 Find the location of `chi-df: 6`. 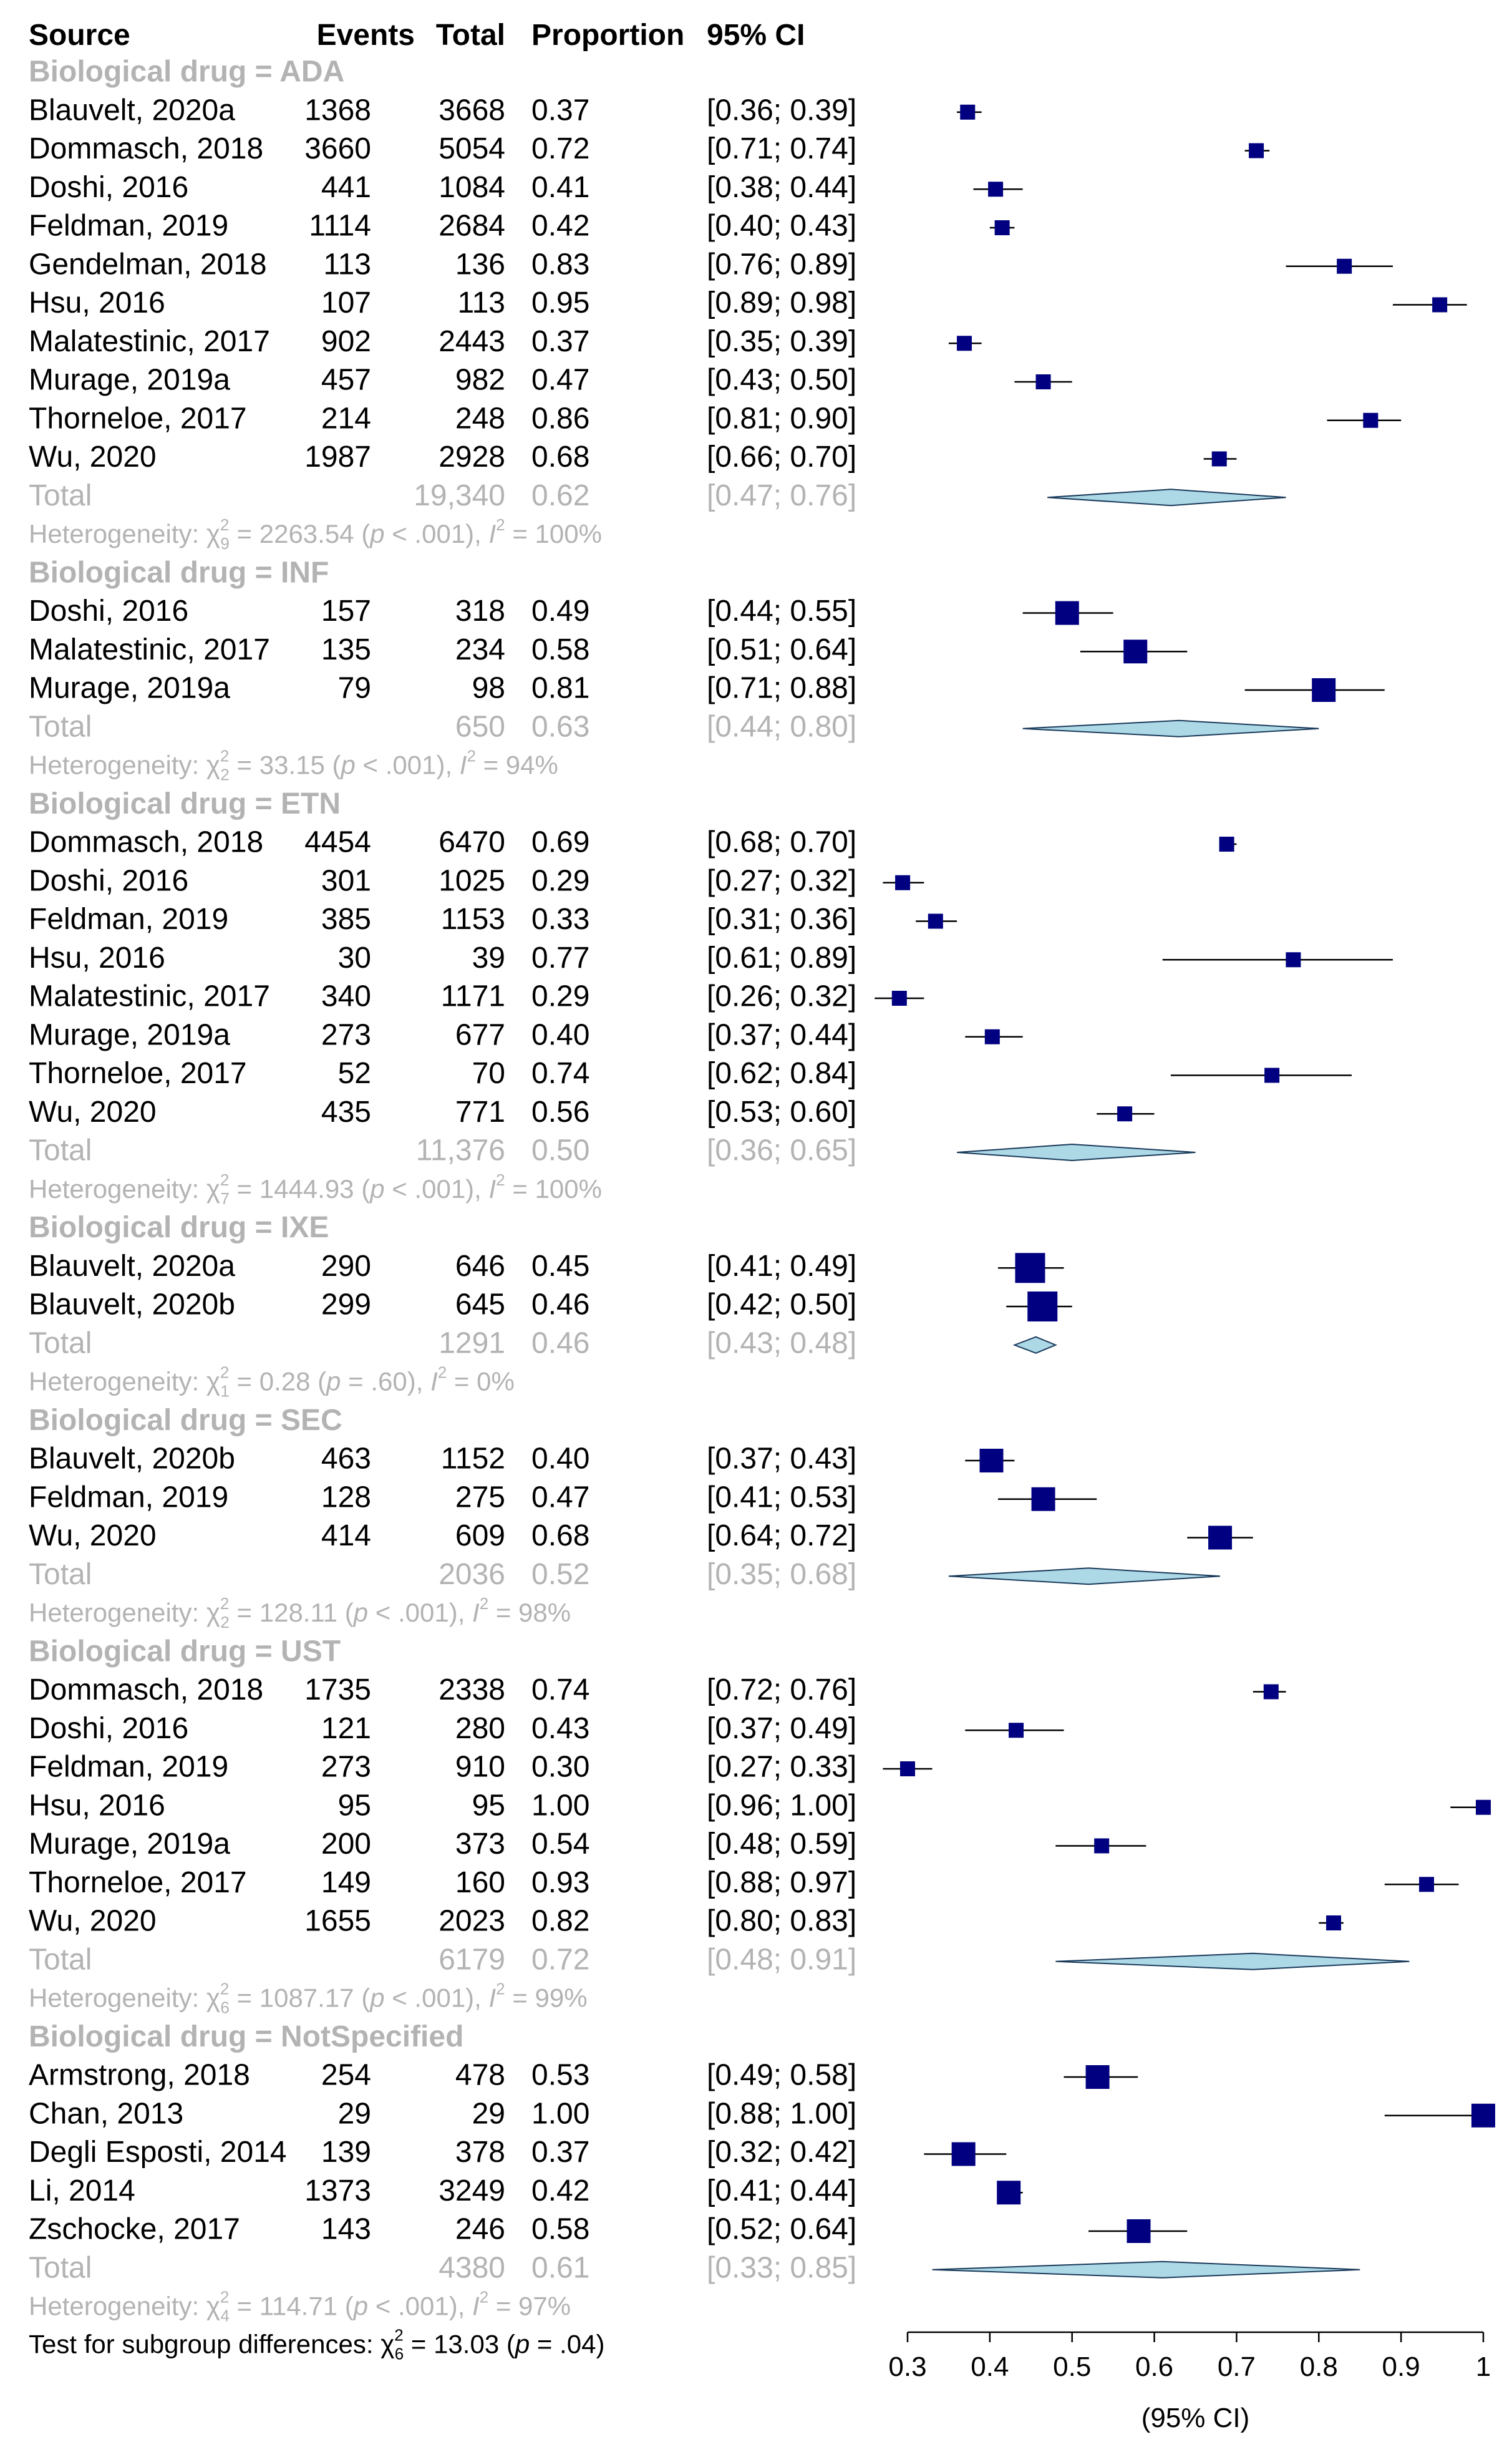

chi-df: 6 is located at coordinates (399, 2354).